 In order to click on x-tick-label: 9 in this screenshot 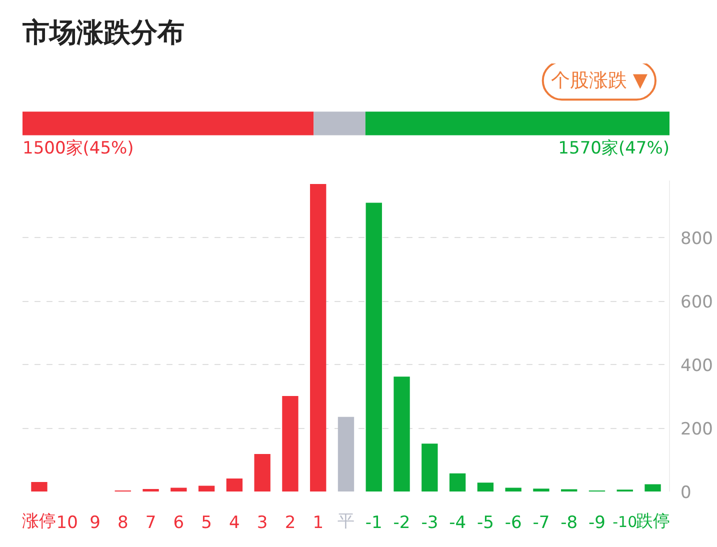, I will do `click(95, 523)`.